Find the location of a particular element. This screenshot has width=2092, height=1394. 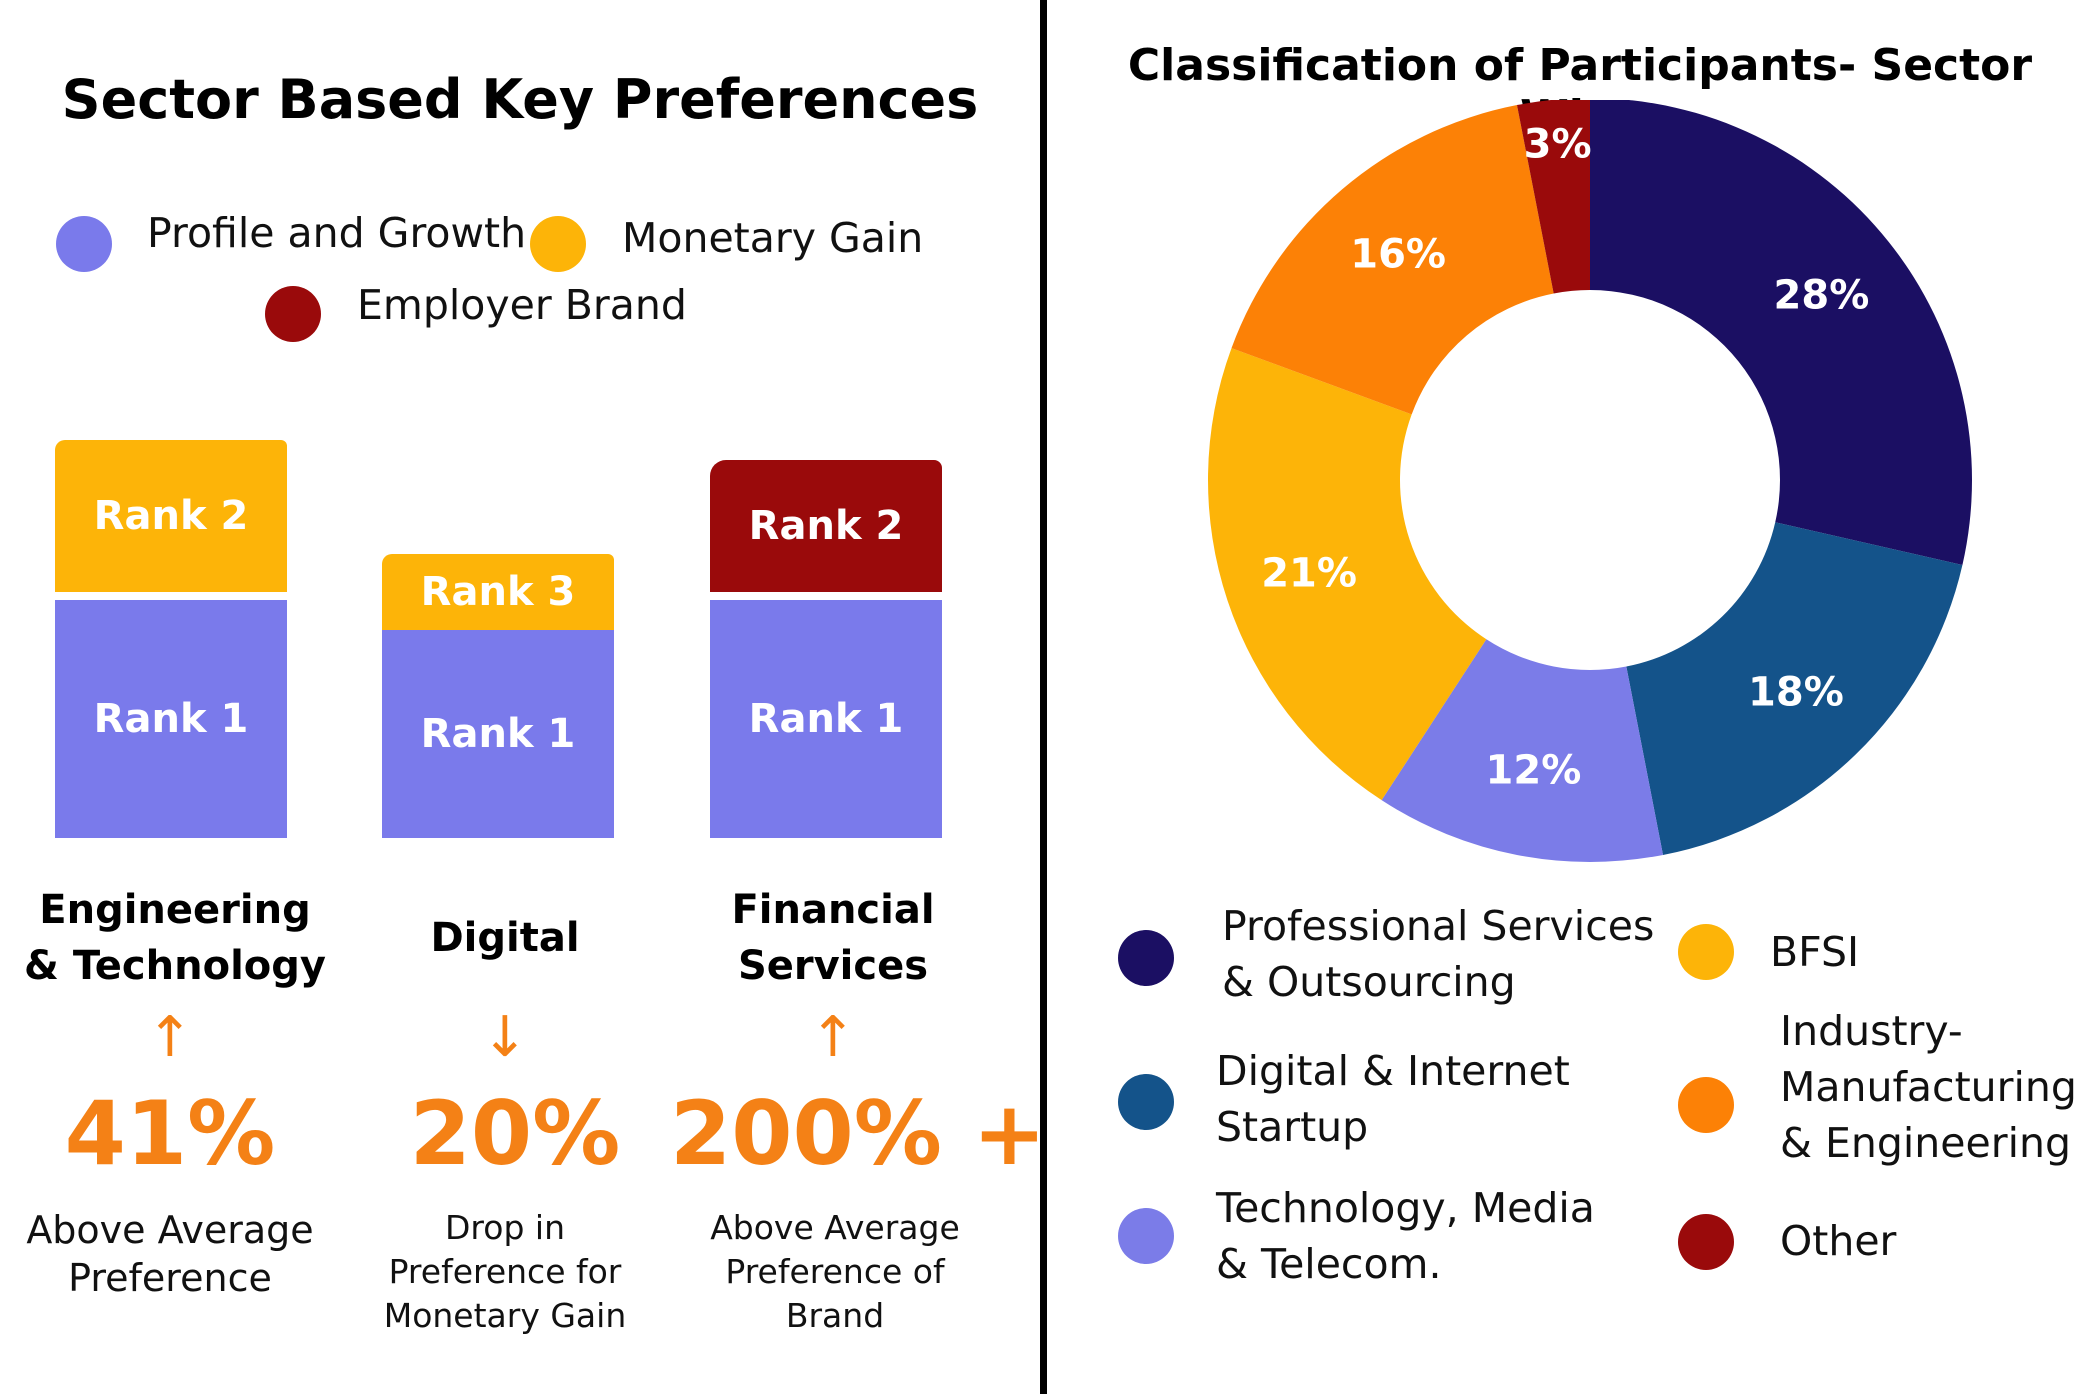

change-digital: 20% is located at coordinates (515, 1133).